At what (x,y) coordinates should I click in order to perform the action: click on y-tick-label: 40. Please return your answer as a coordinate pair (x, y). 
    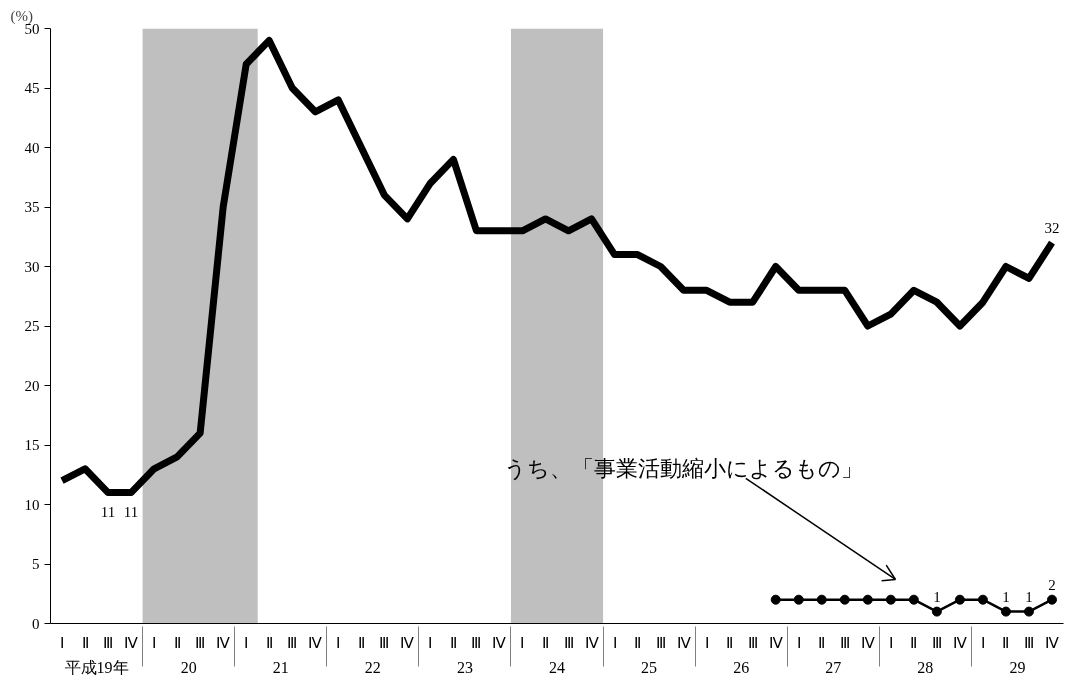
    Looking at the image, I should click on (32, 147).